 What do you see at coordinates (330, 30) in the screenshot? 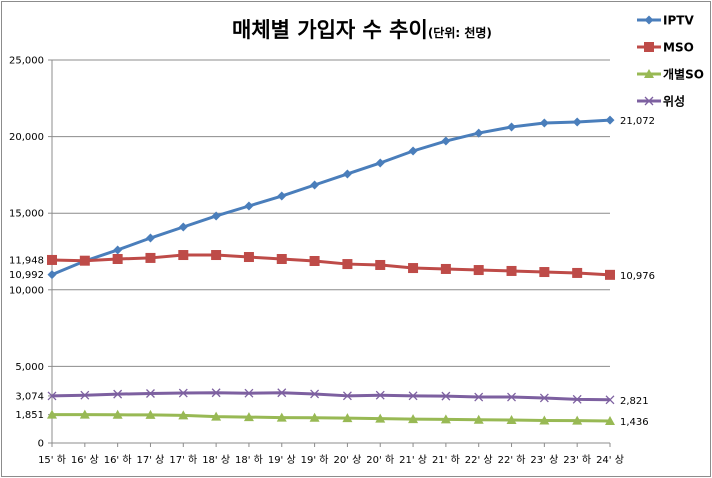
I see `title-text: 매체별 가입자 수 추이` at bounding box center [330, 30].